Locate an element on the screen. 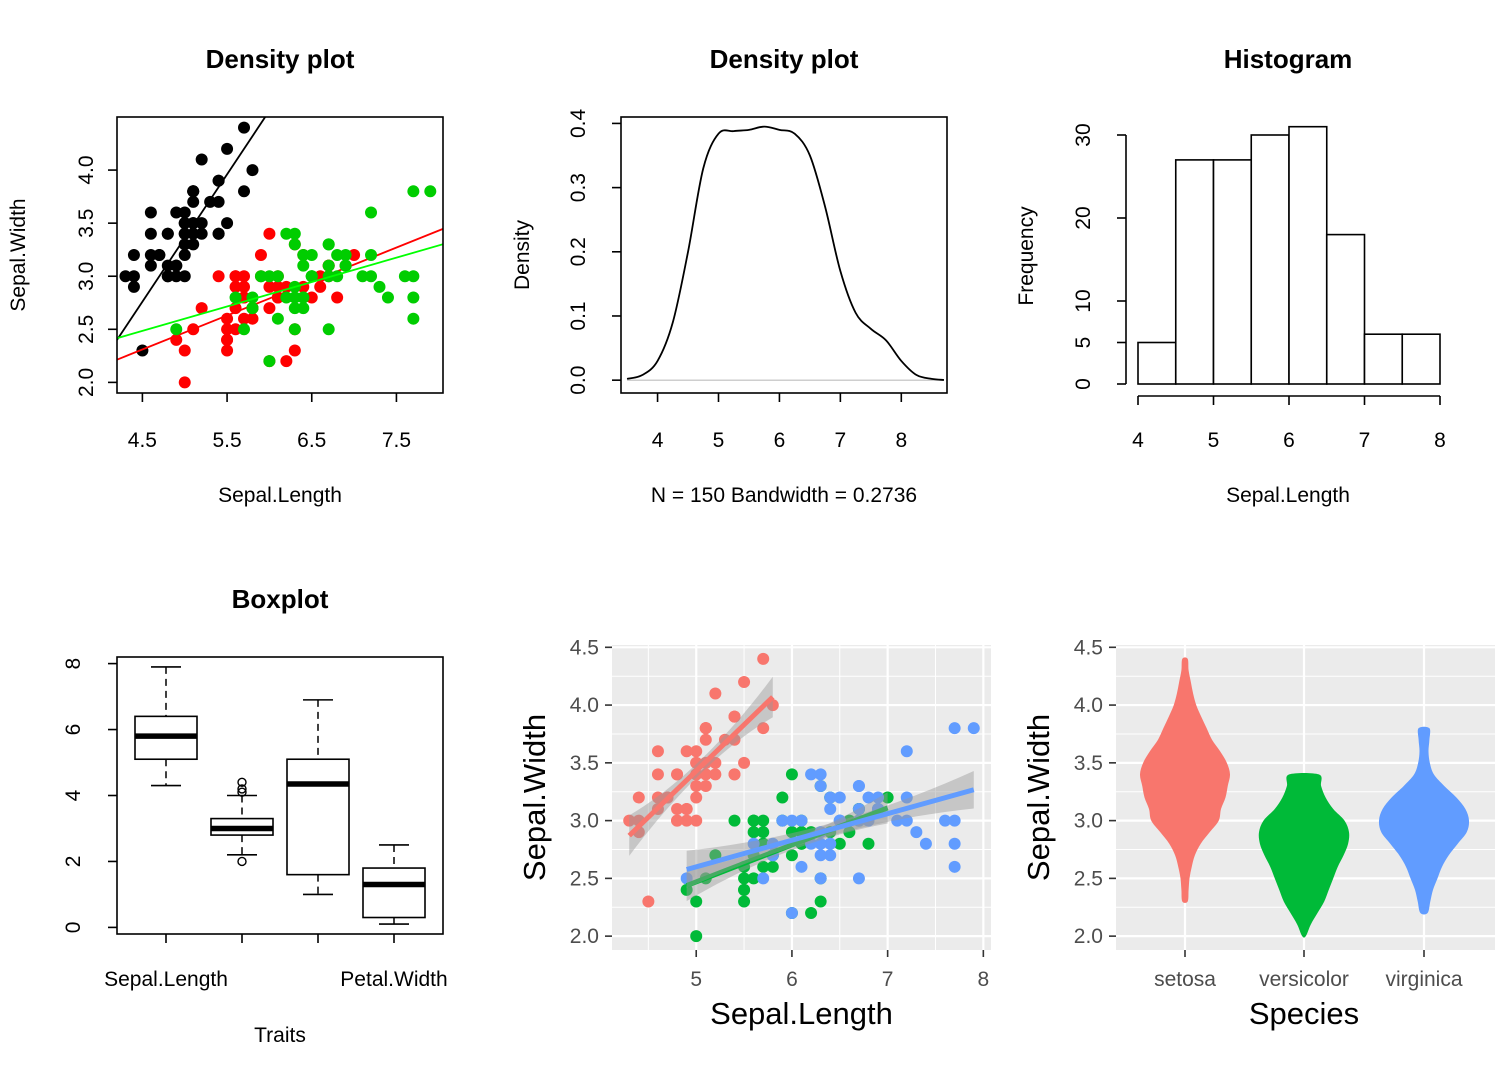  plot4-ytick-label: 6 is located at coordinates (73, 730).